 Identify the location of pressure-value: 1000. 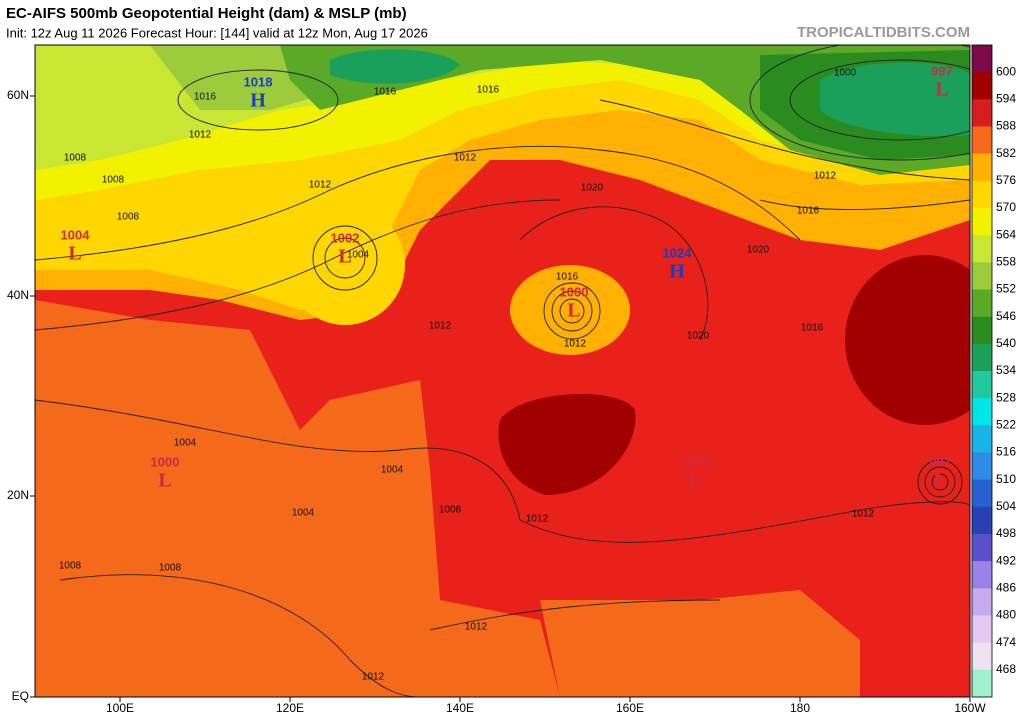
(574, 291).